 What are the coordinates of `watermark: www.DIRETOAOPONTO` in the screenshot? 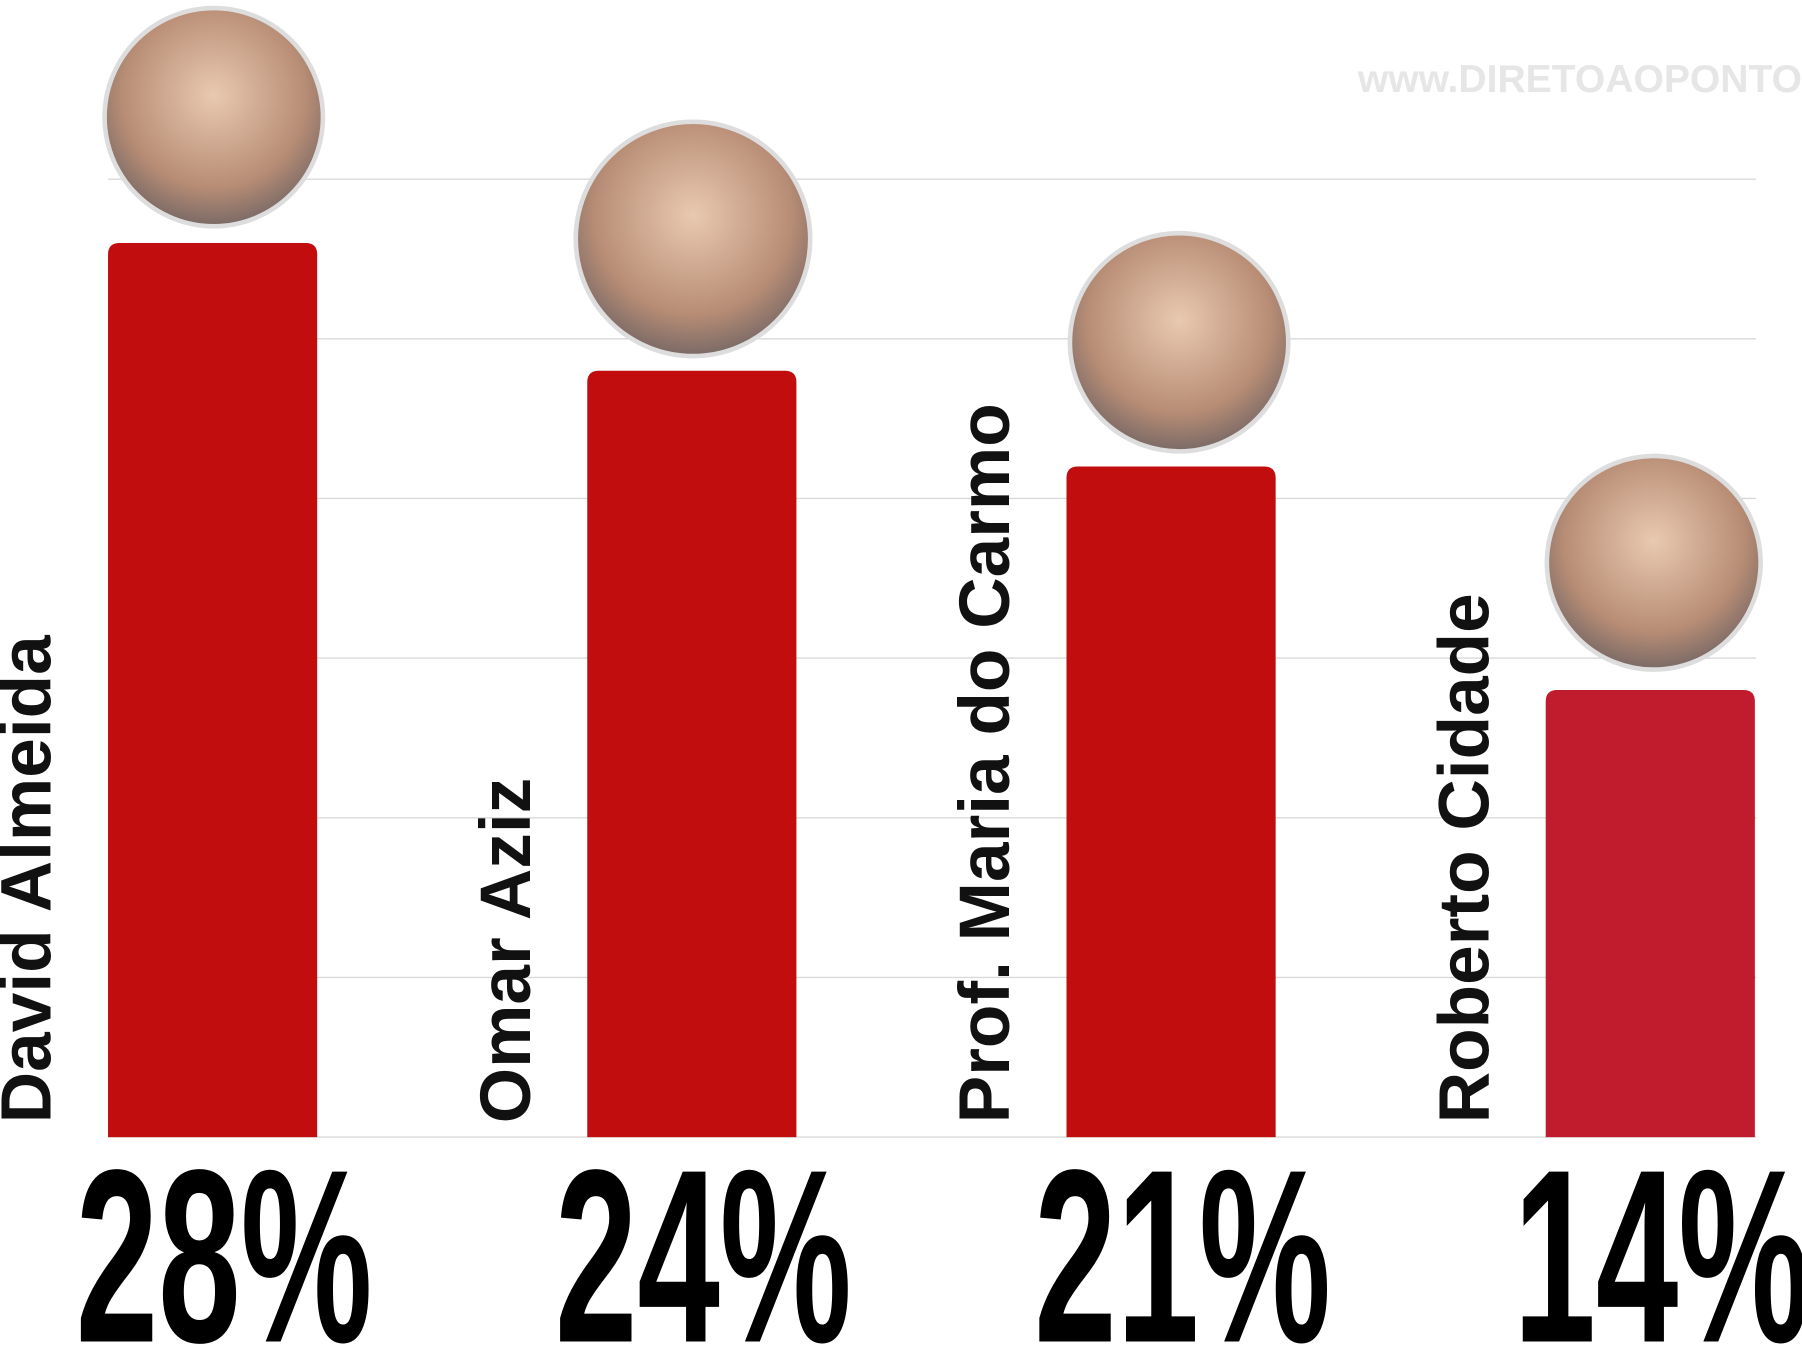 It's located at (1579, 79).